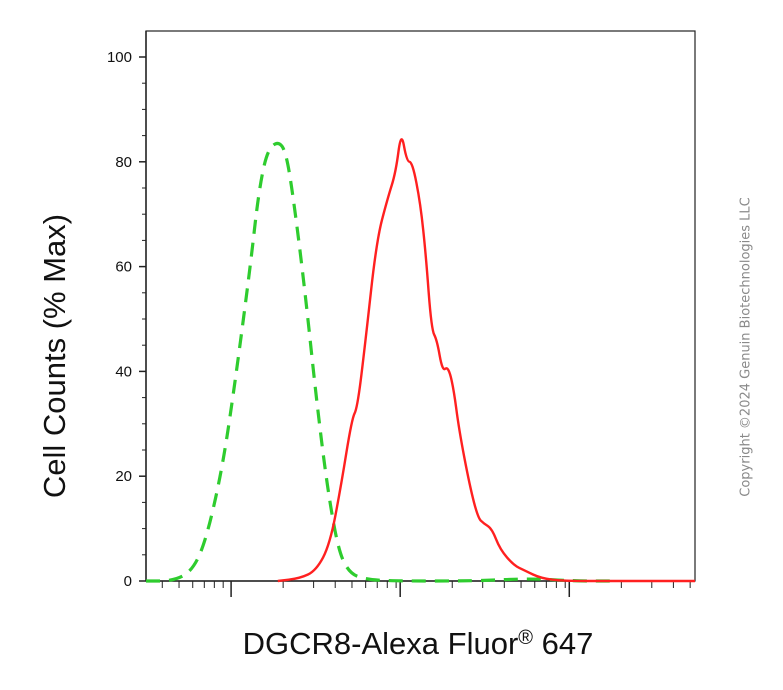 This screenshot has width=783, height=690. Describe the element at coordinates (123, 162) in the screenshot. I see `y-tick-label: 80` at that location.